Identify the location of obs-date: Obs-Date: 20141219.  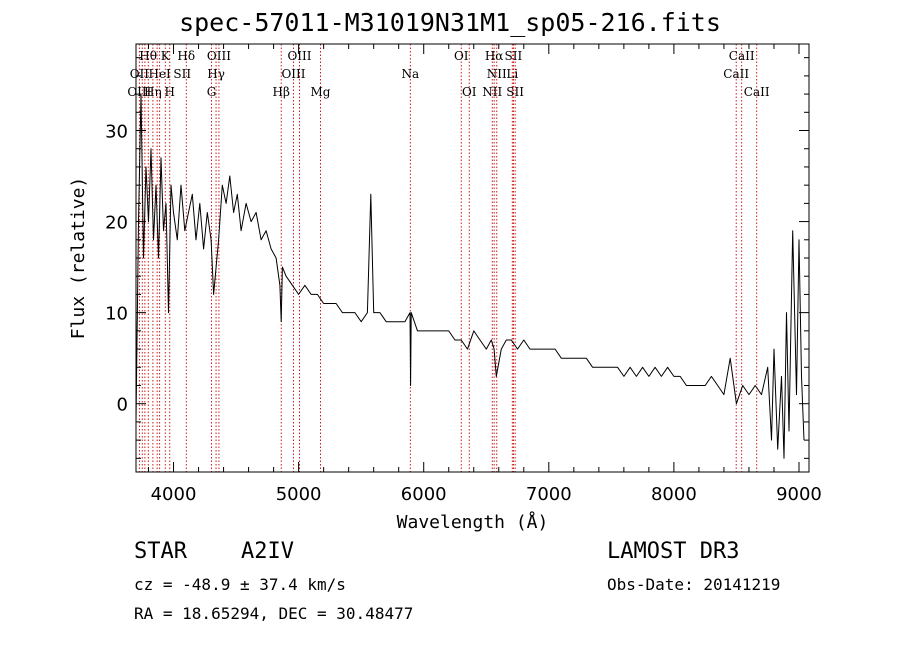
(694, 584).